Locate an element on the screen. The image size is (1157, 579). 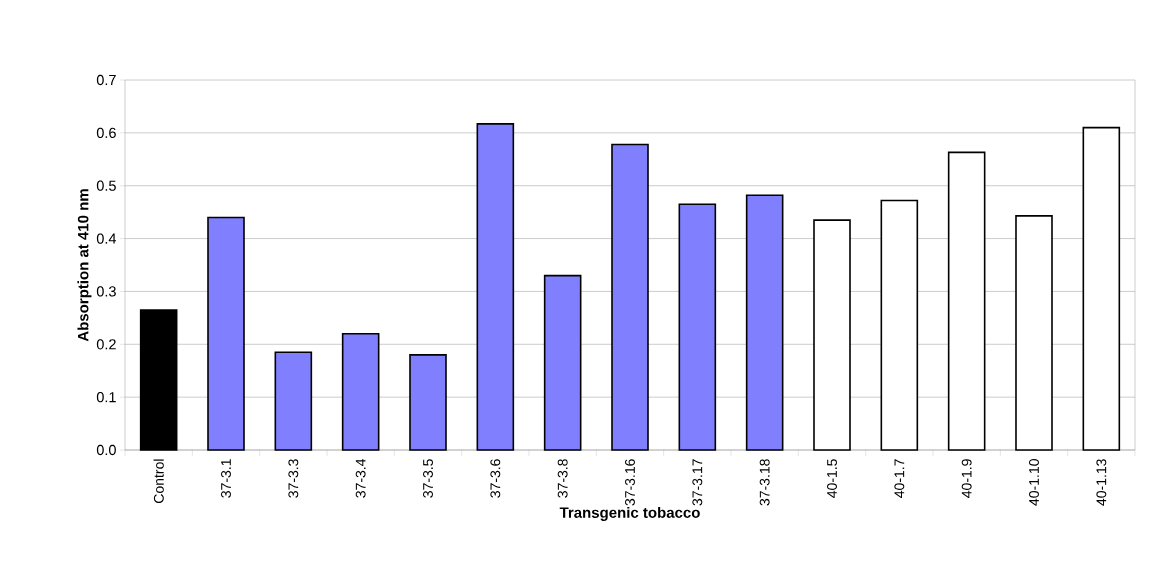
y-tick-label: 0.2 is located at coordinates (106, 344).